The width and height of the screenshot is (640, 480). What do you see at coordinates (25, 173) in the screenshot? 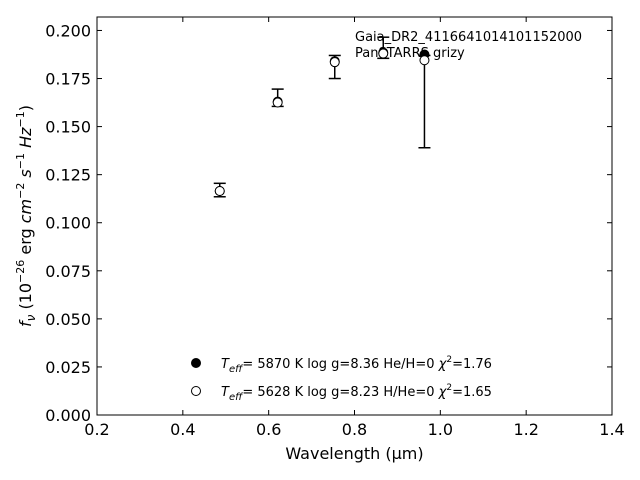
I see `y-title-part: s` at bounding box center [25, 173].